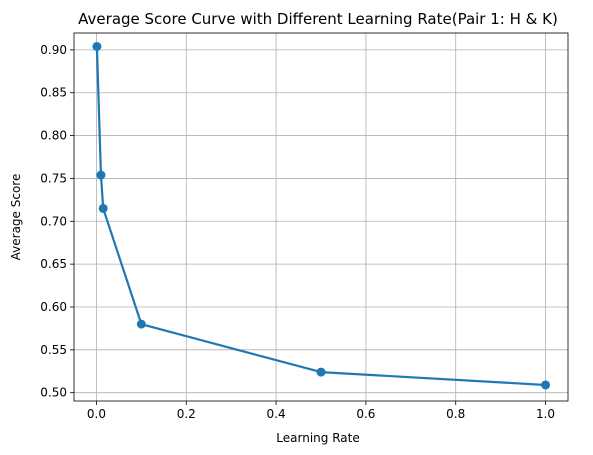 This screenshot has width=593, height=455. What do you see at coordinates (455, 414) in the screenshot?
I see `x-tick-label: 0.8` at bounding box center [455, 414].